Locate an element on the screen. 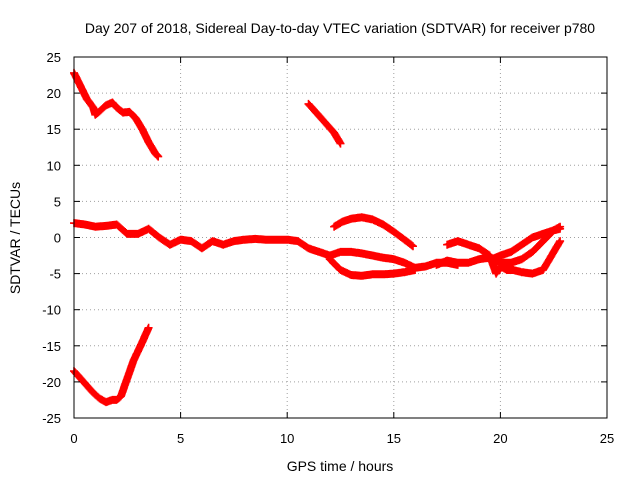 This screenshot has height=480, width=640. y-tick-label: 0 is located at coordinates (57, 238).